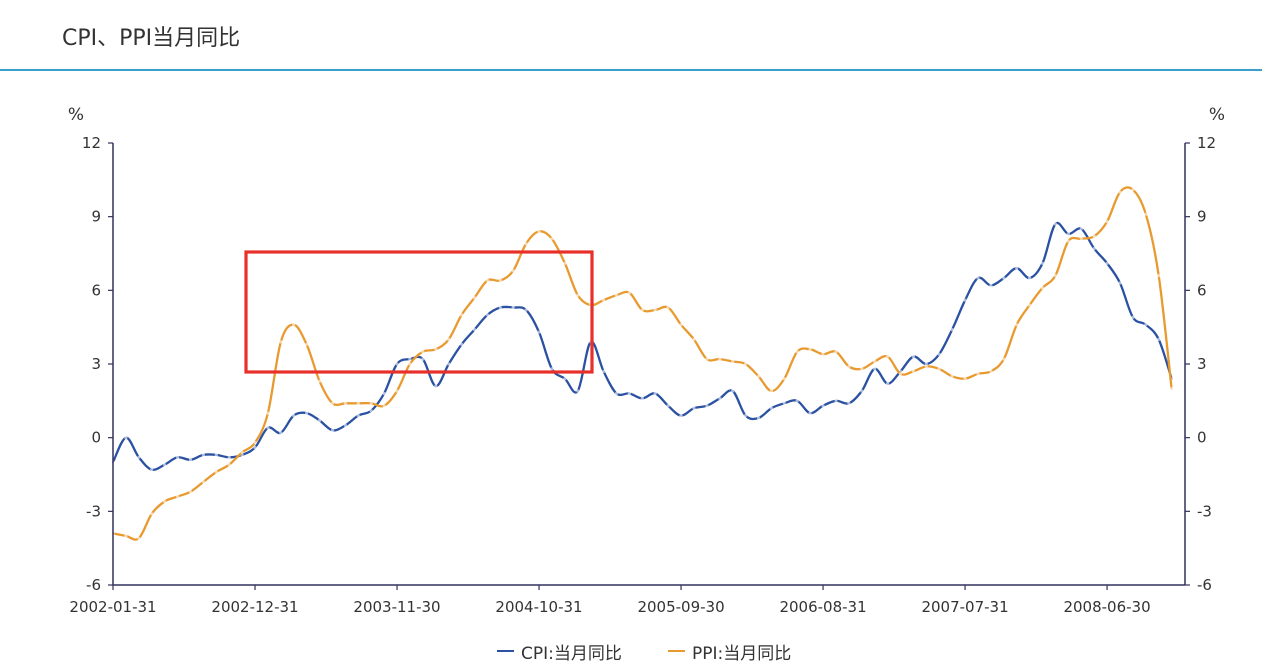  Describe the element at coordinates (559, 652) in the screenshot. I see `legend-item-cpi: CPI:当月同比` at that location.